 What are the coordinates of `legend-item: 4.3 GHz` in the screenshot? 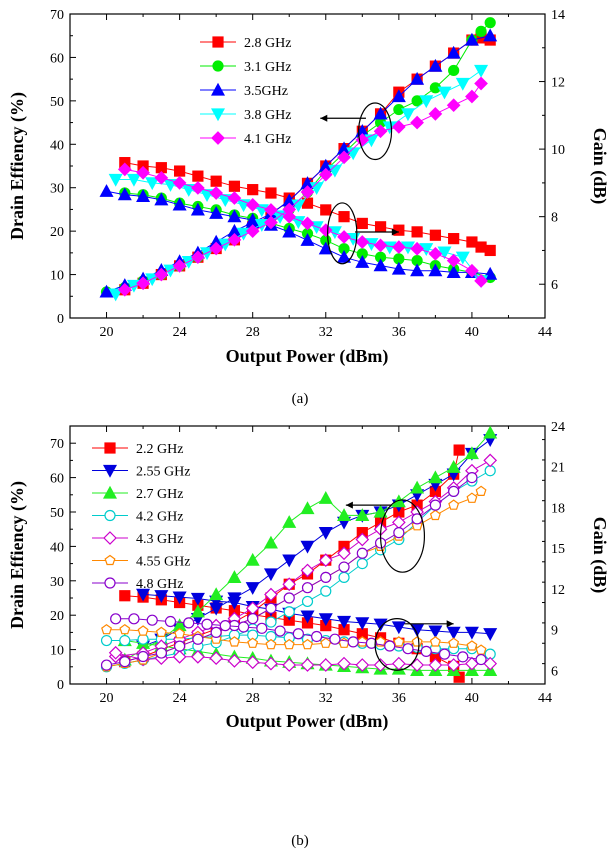 It's located at (137, 539).